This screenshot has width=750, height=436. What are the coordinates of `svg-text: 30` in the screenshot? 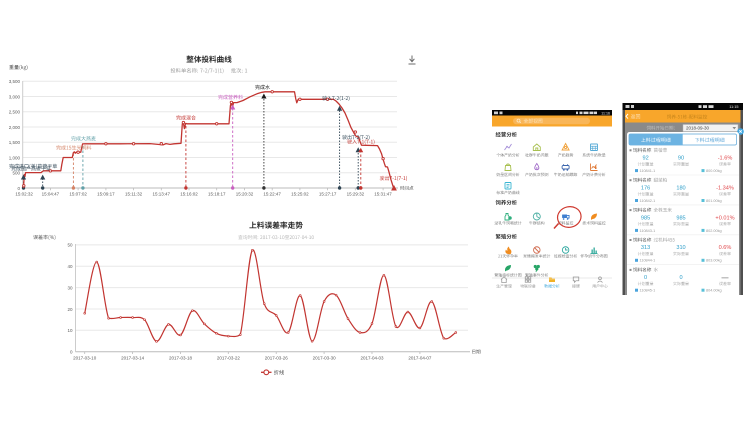 It's located at (70, 287).